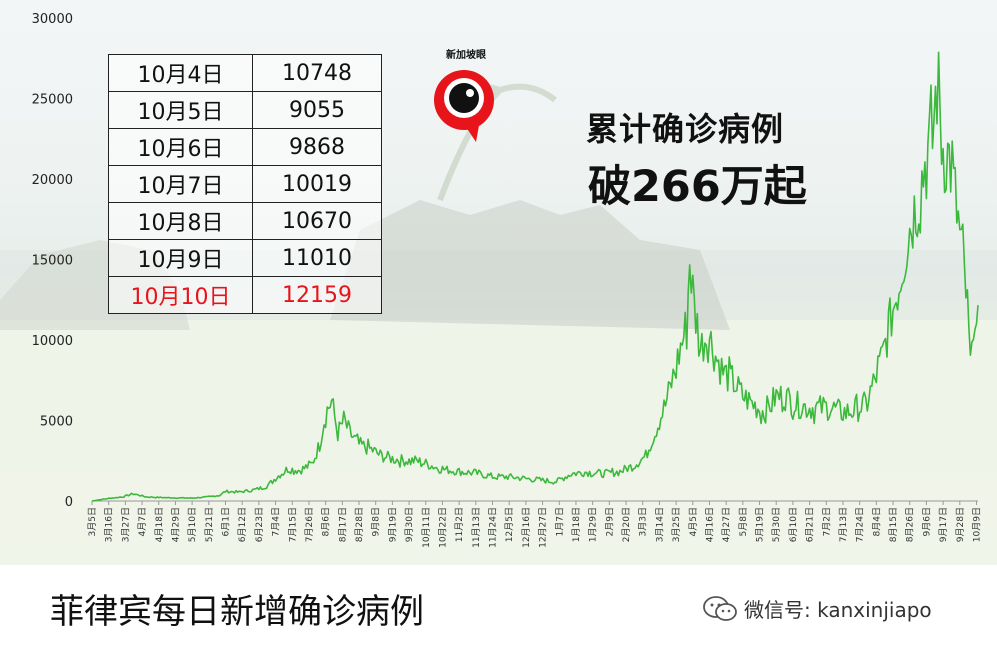  What do you see at coordinates (317, 184) in the screenshot?
I see `table-count-cell: 10019` at bounding box center [317, 184].